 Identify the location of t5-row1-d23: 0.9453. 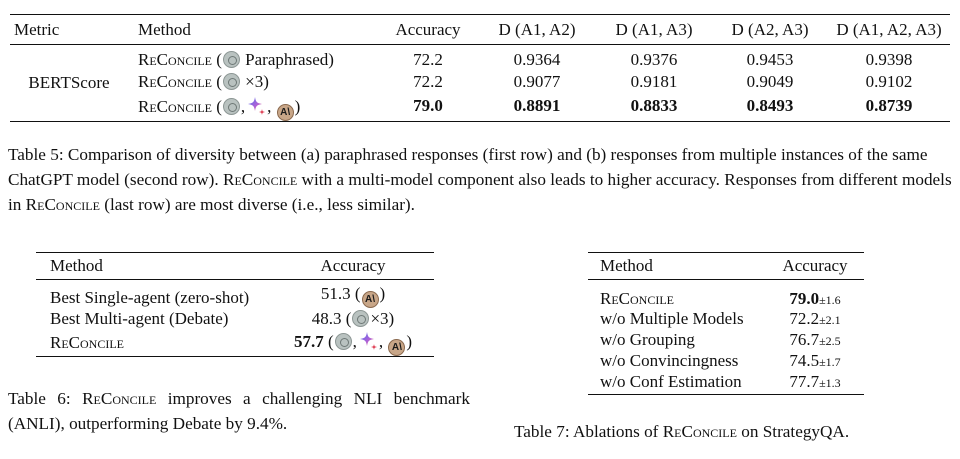
(770, 59).